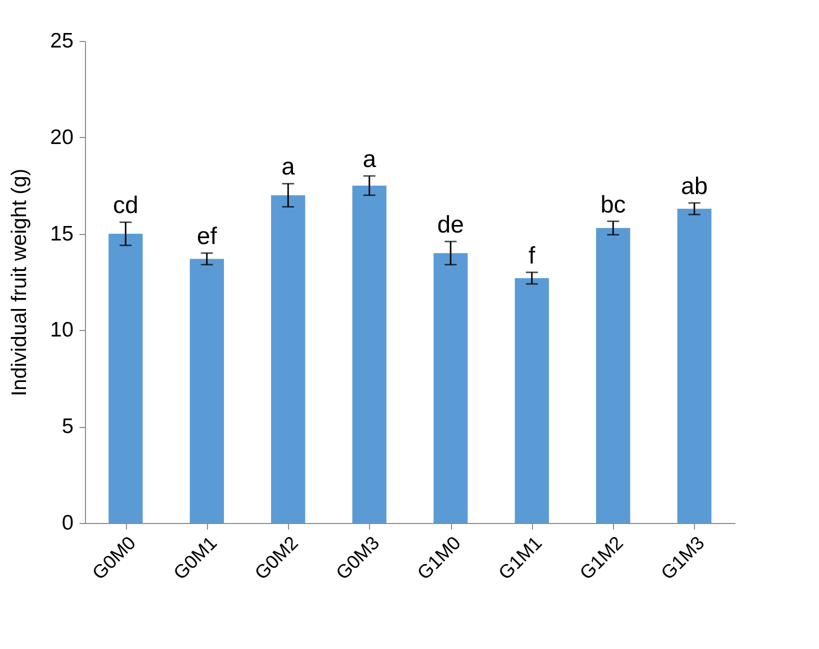 The width and height of the screenshot is (819, 649). I want to click on annotation: de, so click(450, 225).